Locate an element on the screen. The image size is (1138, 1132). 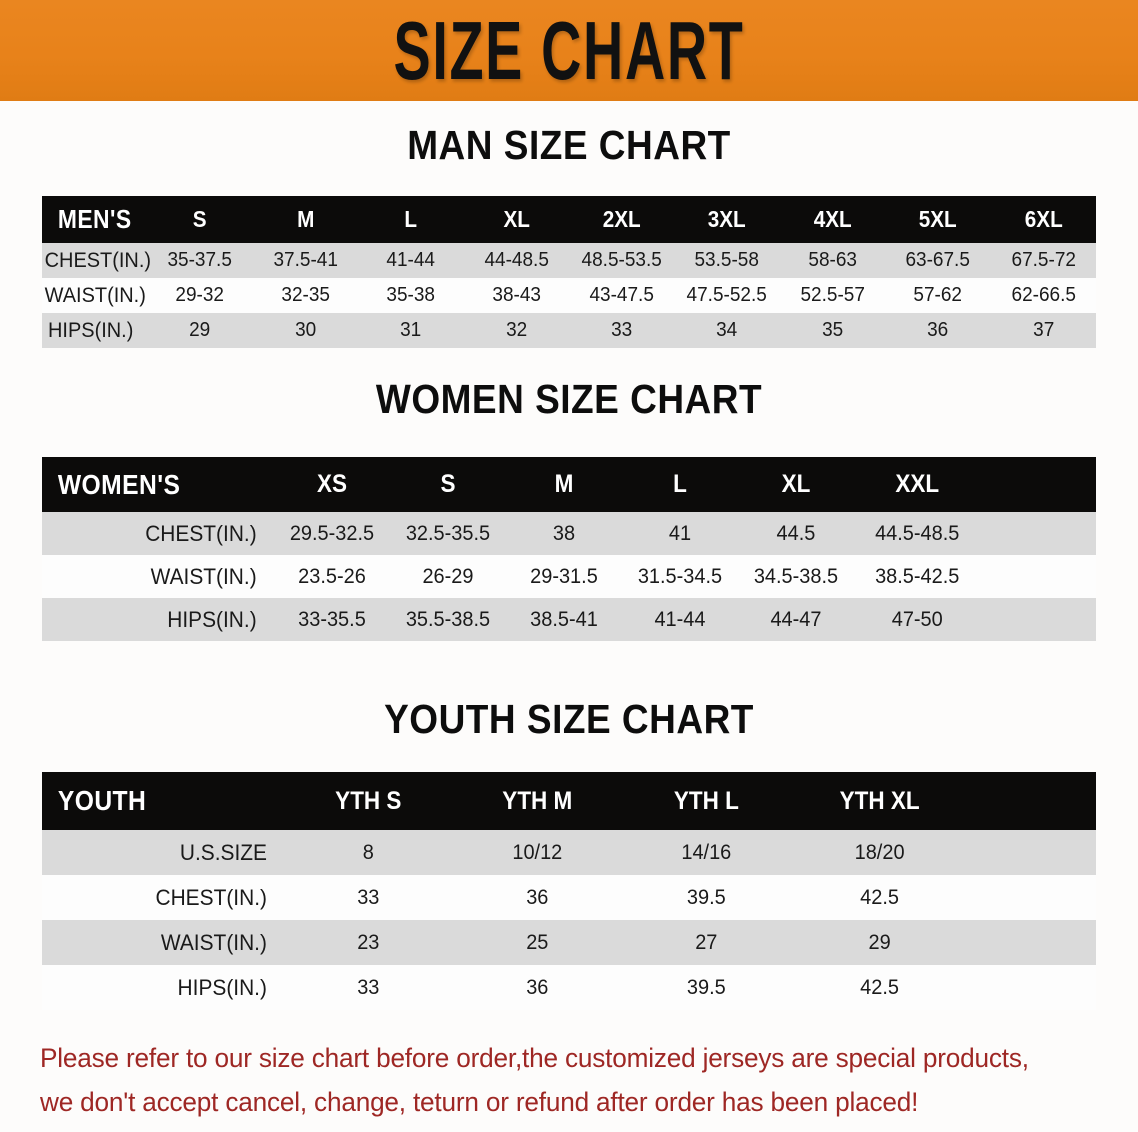
men-size-col-5: 3XL is located at coordinates (727, 219).